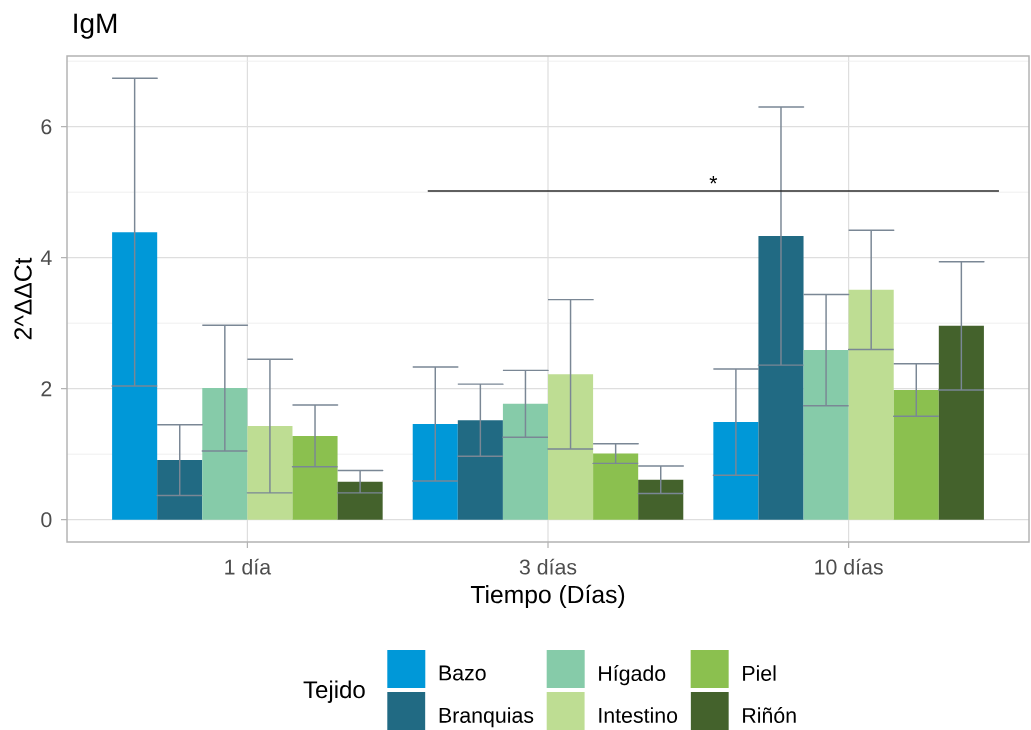 Image resolution: width=1031 pixels, height=730 pixels. Describe the element at coordinates (462, 673) in the screenshot. I see `legend-label: Bazo` at that location.